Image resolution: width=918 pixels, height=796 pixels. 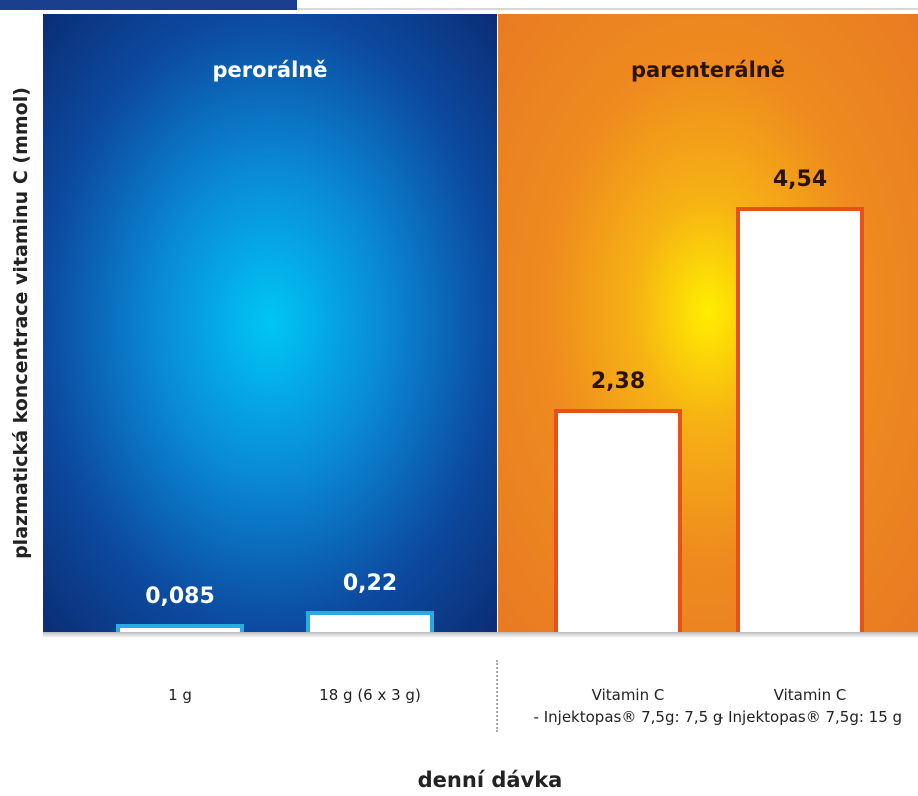 What do you see at coordinates (490, 780) in the screenshot?
I see `x-axis-label: denní dávka` at bounding box center [490, 780].